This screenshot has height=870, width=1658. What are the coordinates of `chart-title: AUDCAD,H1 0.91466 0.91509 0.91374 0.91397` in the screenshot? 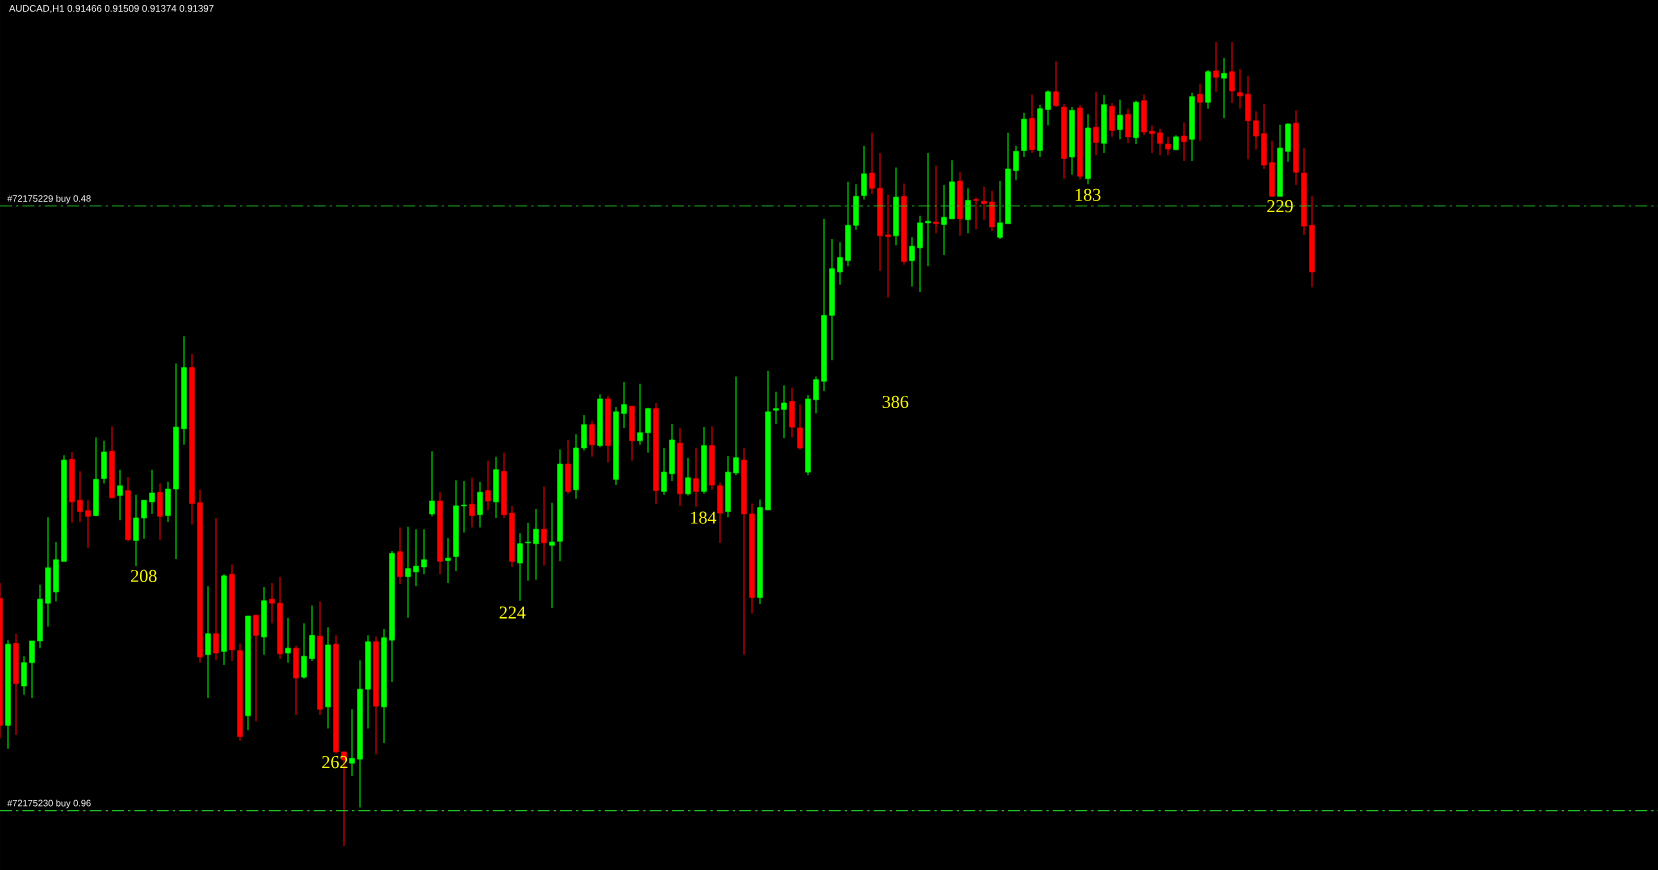 It's located at (111, 8).